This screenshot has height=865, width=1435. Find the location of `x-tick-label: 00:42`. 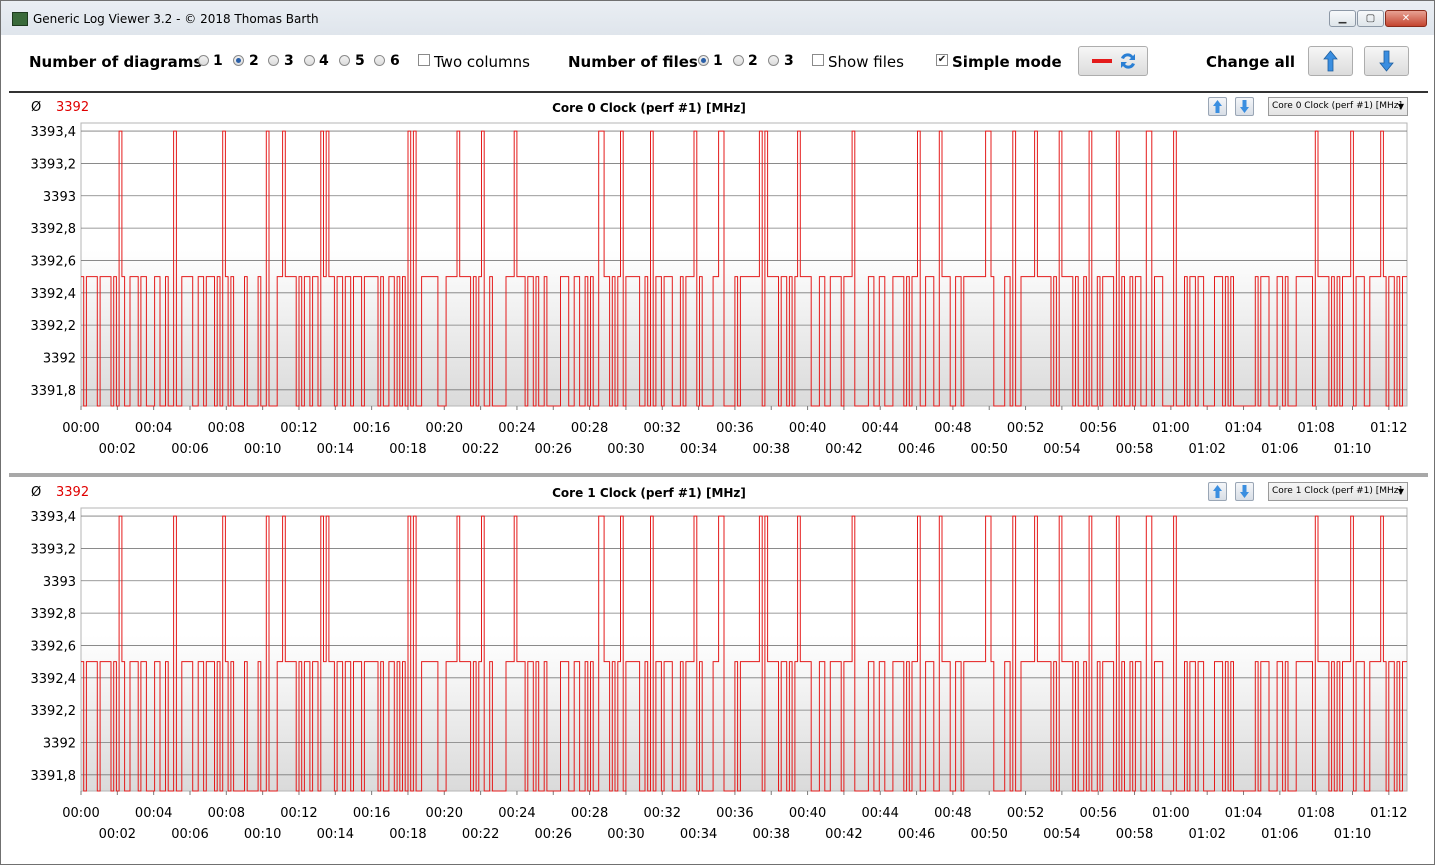

x-tick-label: 00:42 is located at coordinates (843, 834).